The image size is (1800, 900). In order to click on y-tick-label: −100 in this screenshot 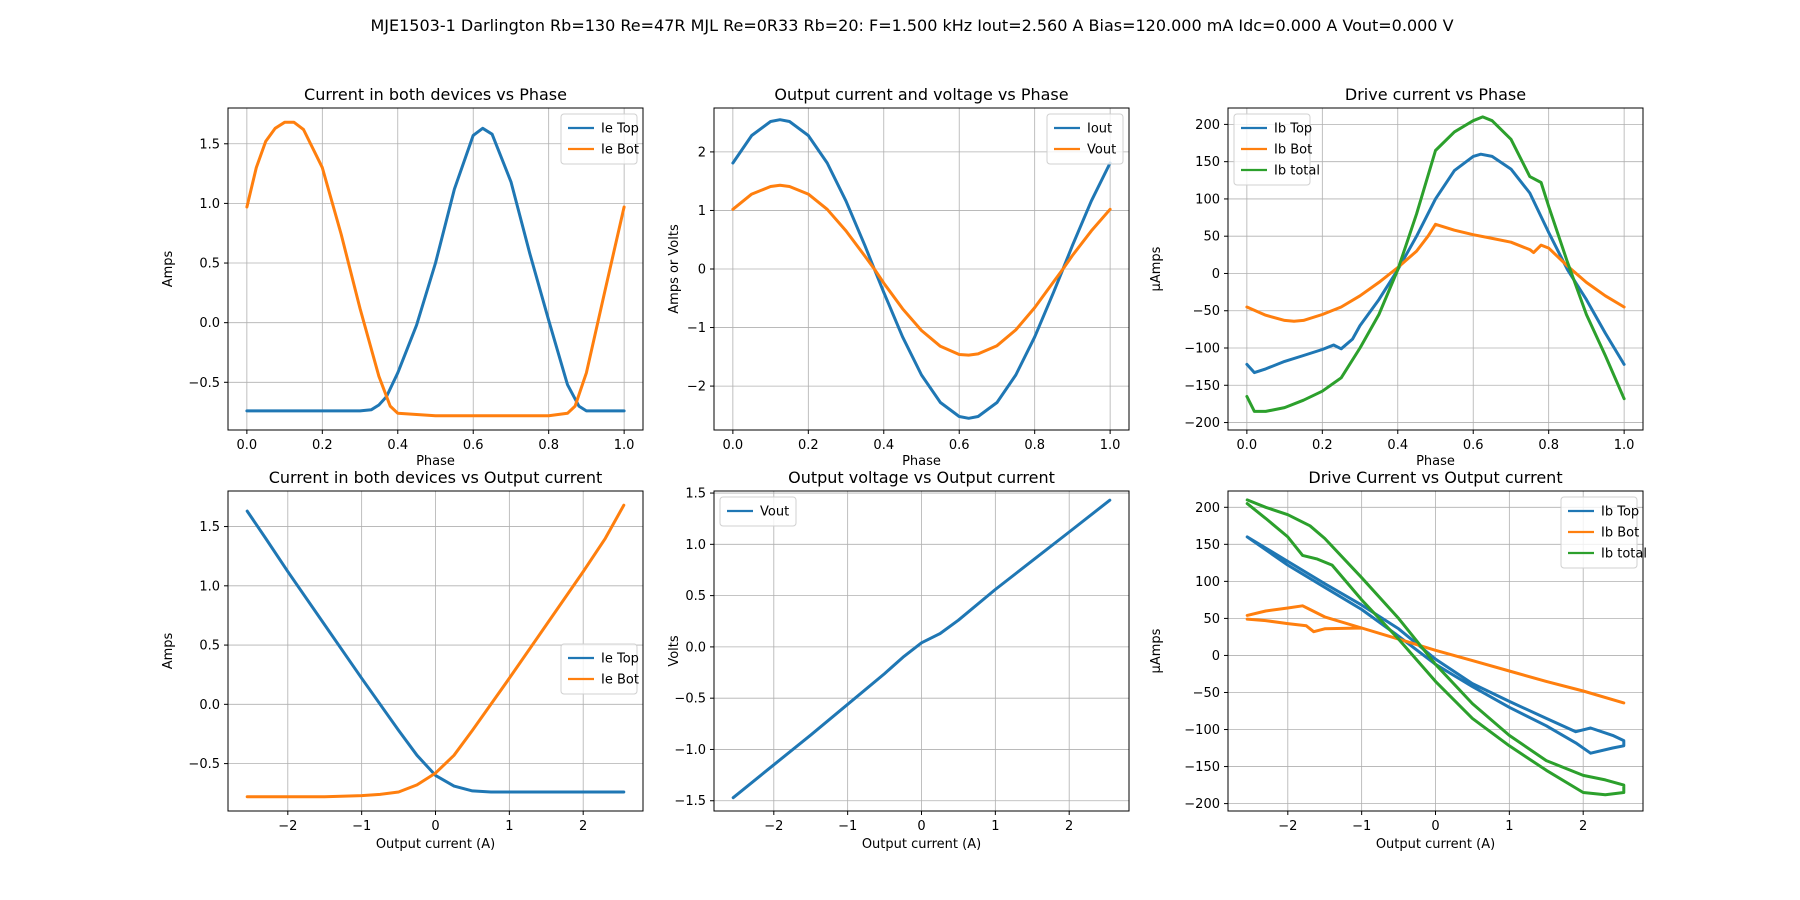, I will do `click(1202, 730)`.